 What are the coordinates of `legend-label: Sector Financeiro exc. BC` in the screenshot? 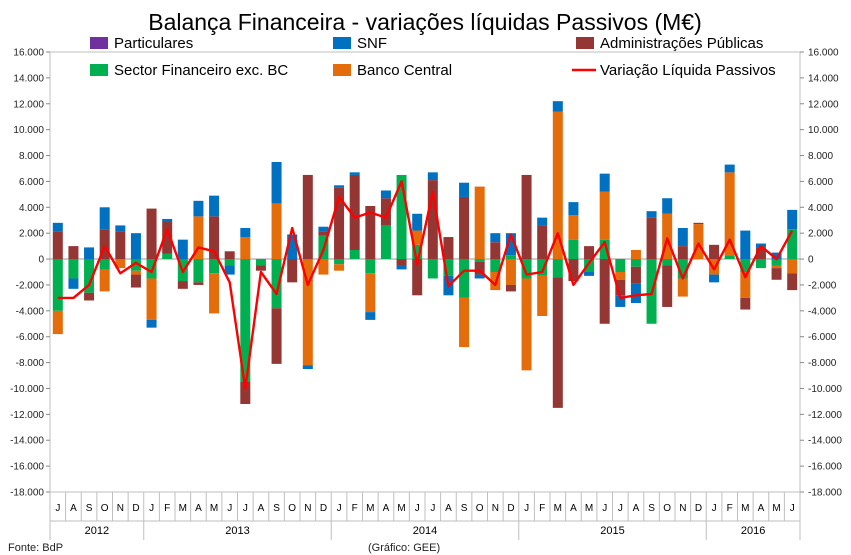 It's located at (201, 70).